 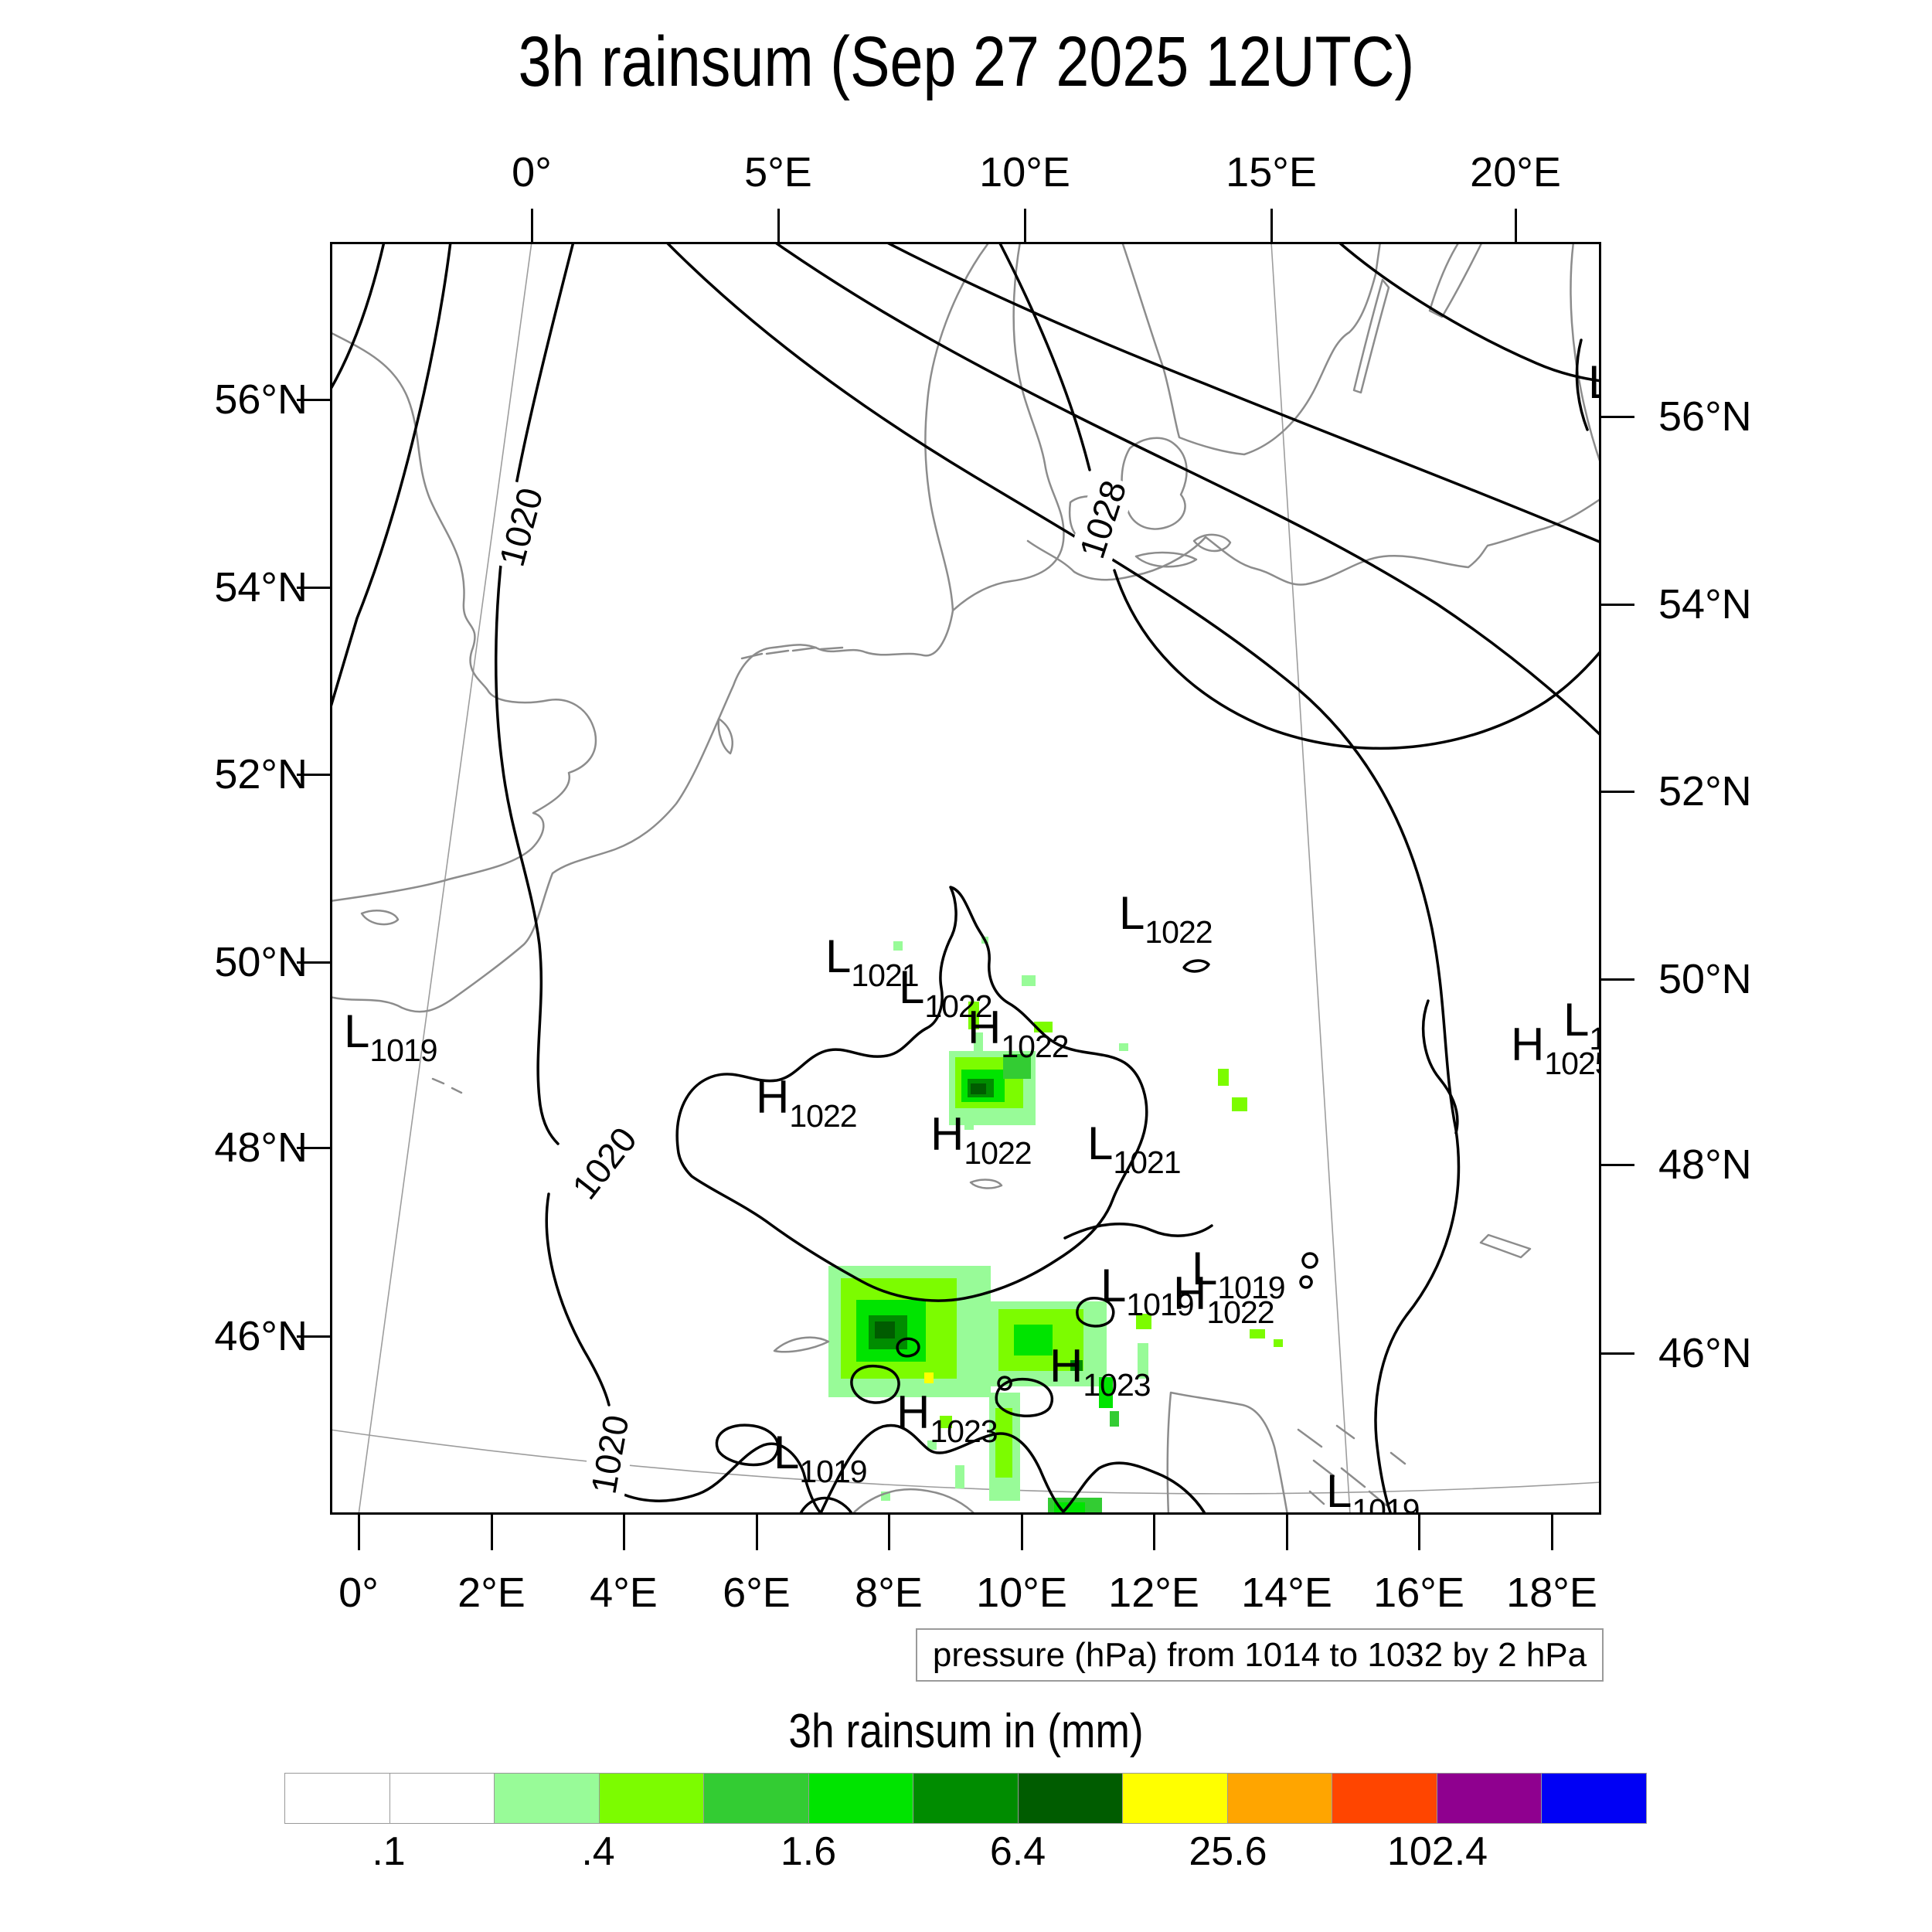 What do you see at coordinates (261, 962) in the screenshot?
I see `axis-label-left: 50°N` at bounding box center [261, 962].